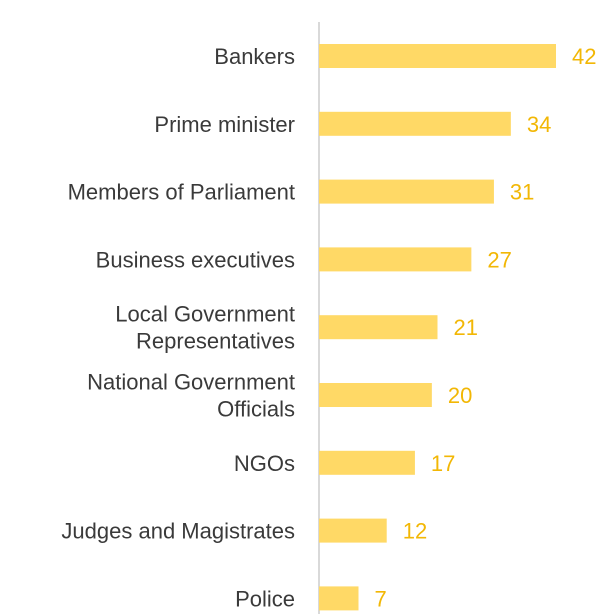 The image size is (603, 614). What do you see at coordinates (256, 409) in the screenshot?
I see `category-label-line: Officials` at bounding box center [256, 409].